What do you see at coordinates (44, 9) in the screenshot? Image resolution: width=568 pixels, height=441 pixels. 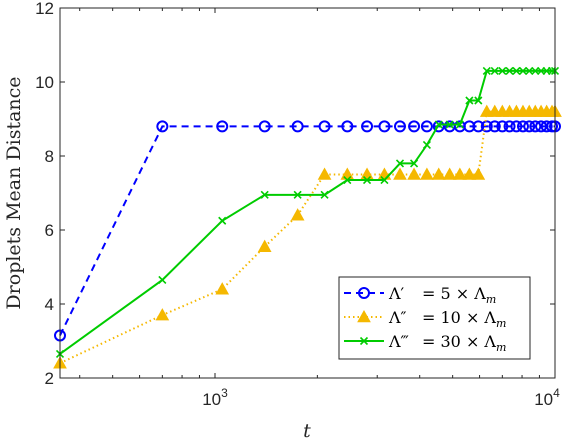 I see `y-tick-label: 12` at bounding box center [44, 9].